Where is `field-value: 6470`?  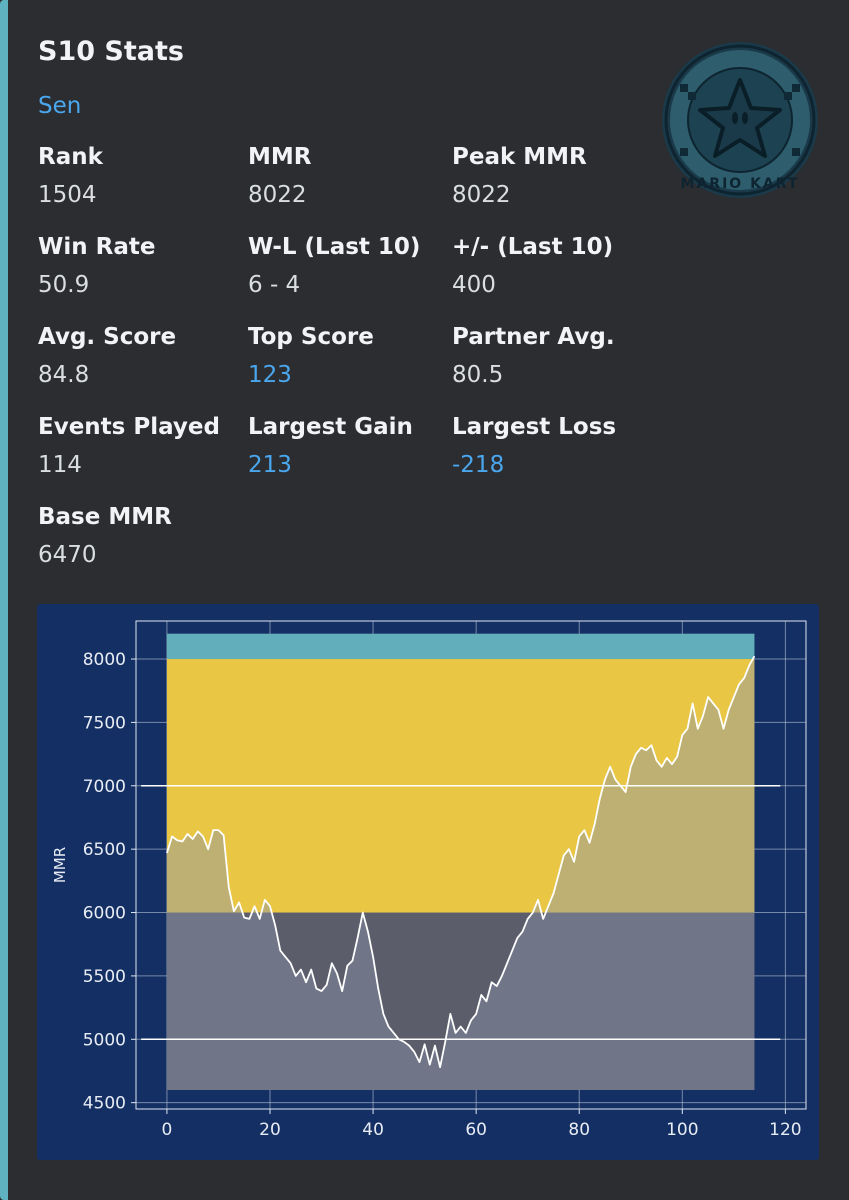
field-value: 6470 is located at coordinates (67, 555).